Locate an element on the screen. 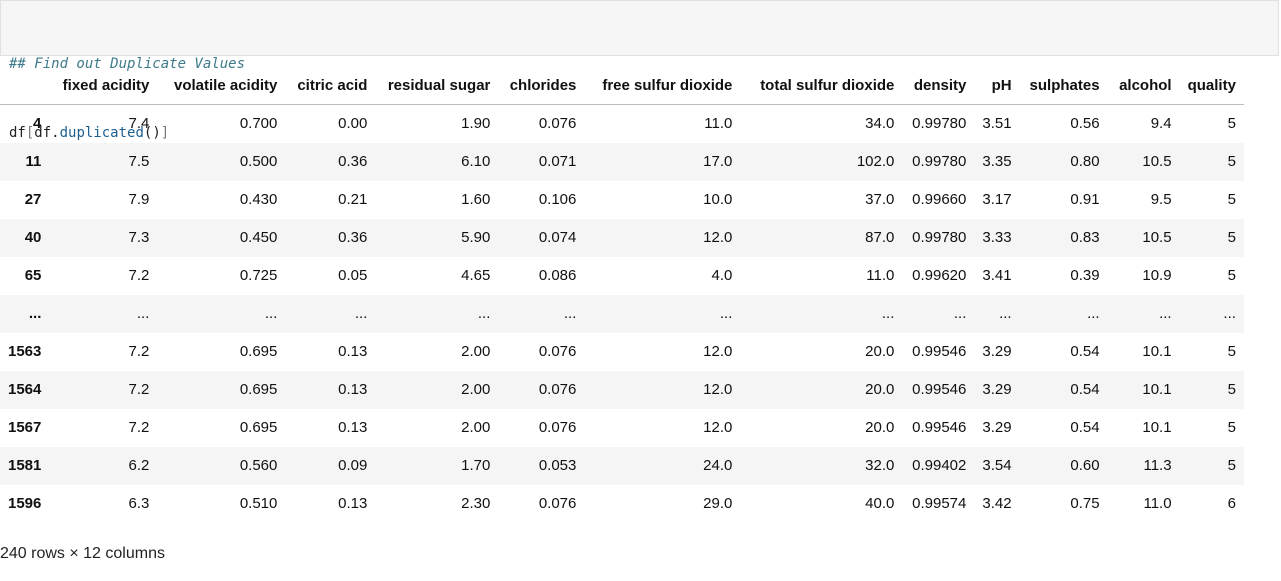 The width and height of the screenshot is (1281, 581). table-cell: 4.0 is located at coordinates (722, 275).